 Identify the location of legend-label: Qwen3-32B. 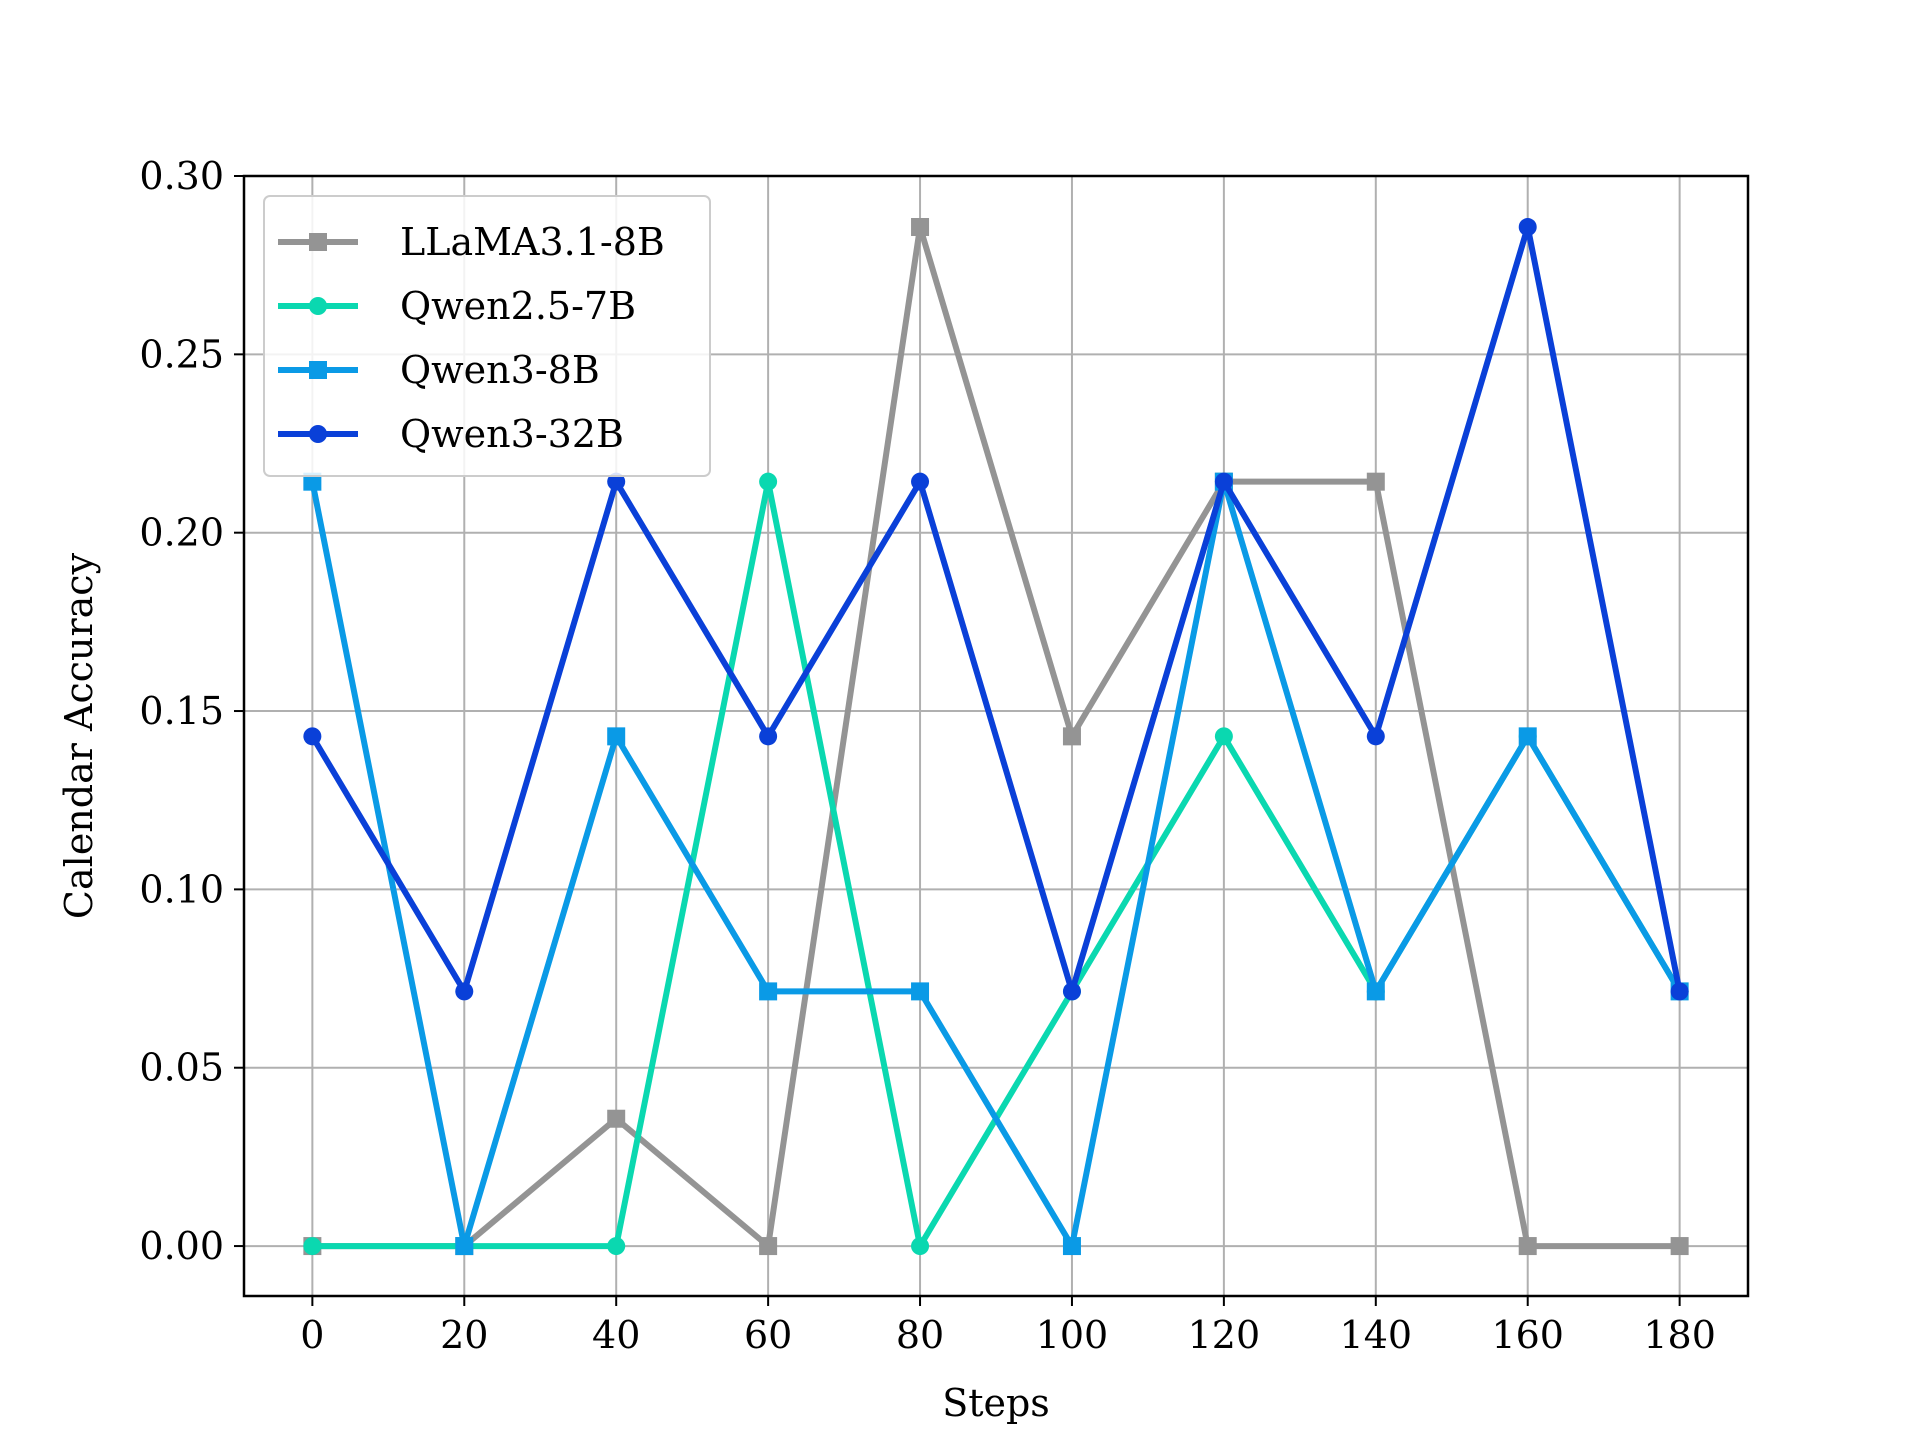
(512, 434).